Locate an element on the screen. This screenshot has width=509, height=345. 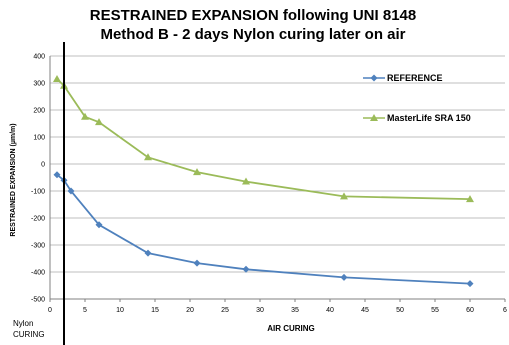
x-tick-label: 5 is located at coordinates (85, 310).